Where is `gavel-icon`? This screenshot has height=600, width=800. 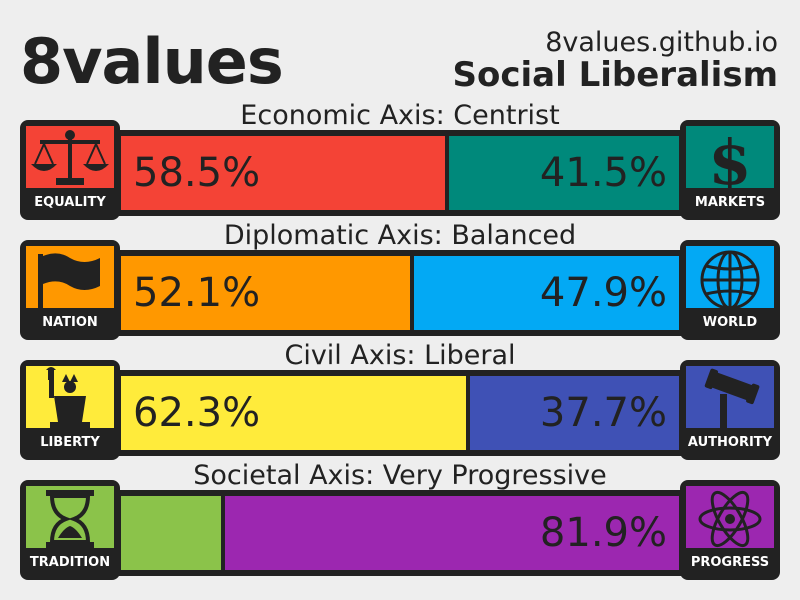
gavel-icon is located at coordinates (732, 399).